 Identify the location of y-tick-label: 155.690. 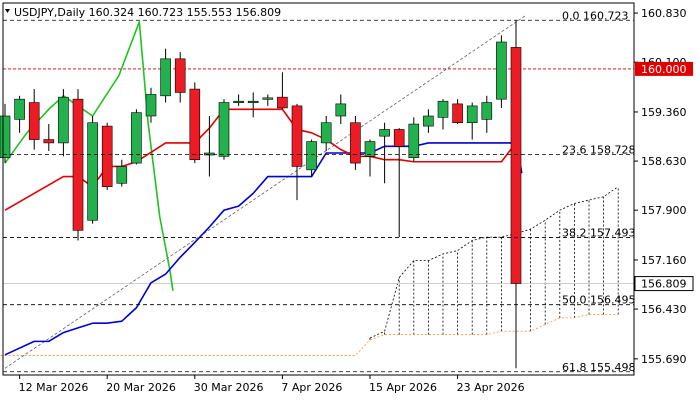
(664, 359).